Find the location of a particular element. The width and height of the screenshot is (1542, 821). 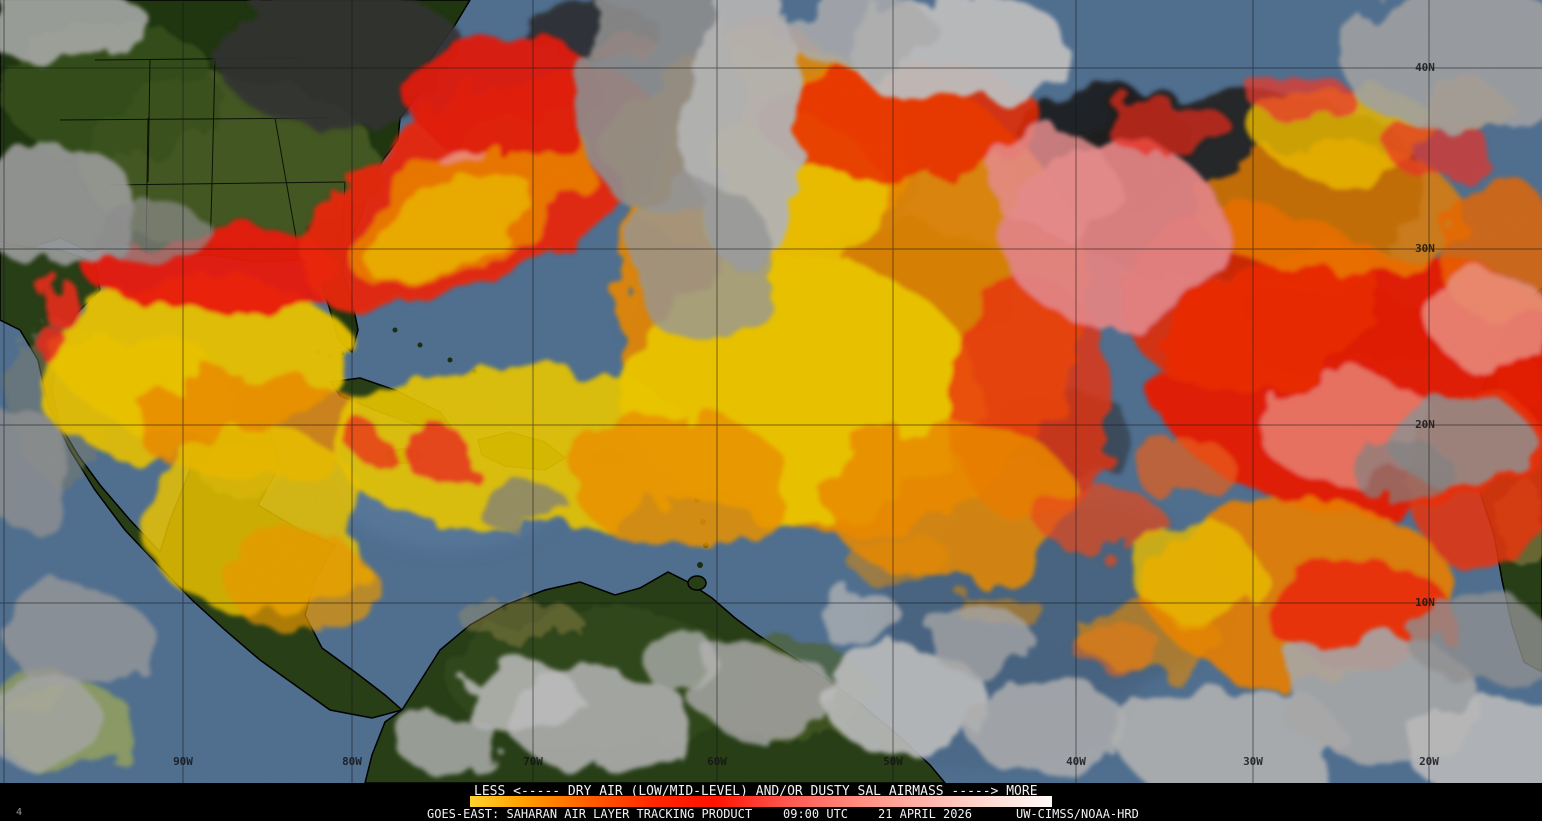

lon-label-80w: 80W is located at coordinates (352, 761).